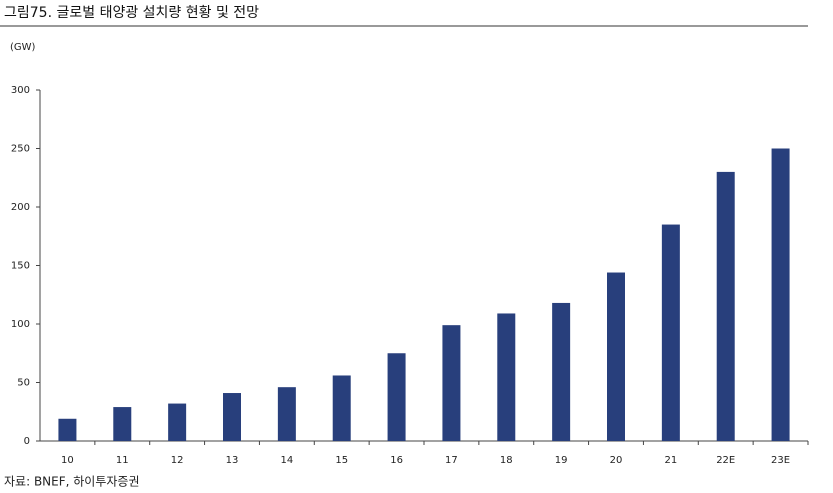  I want to click on y-tick-label: 250, so click(20, 149).